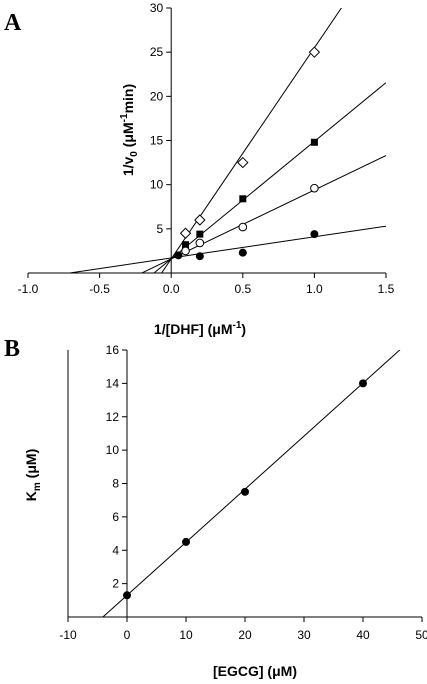 Image resolution: width=427 pixels, height=684 pixels. Describe the element at coordinates (113, 350) in the screenshot. I see `y-tick-label-b: 16` at that location.